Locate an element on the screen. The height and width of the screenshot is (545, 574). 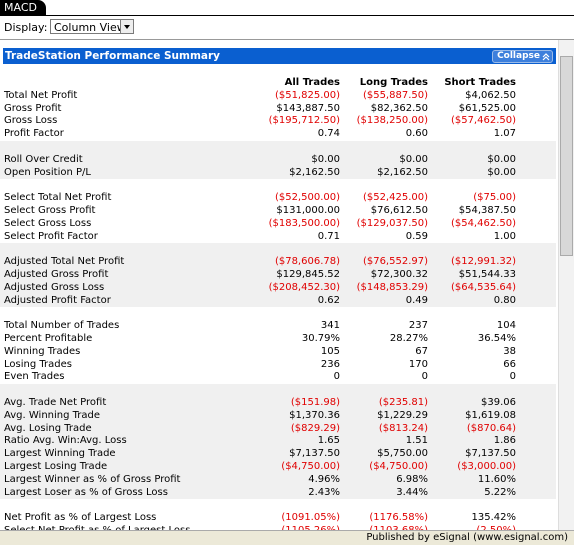
cell-value: 104 is located at coordinates (506, 326).